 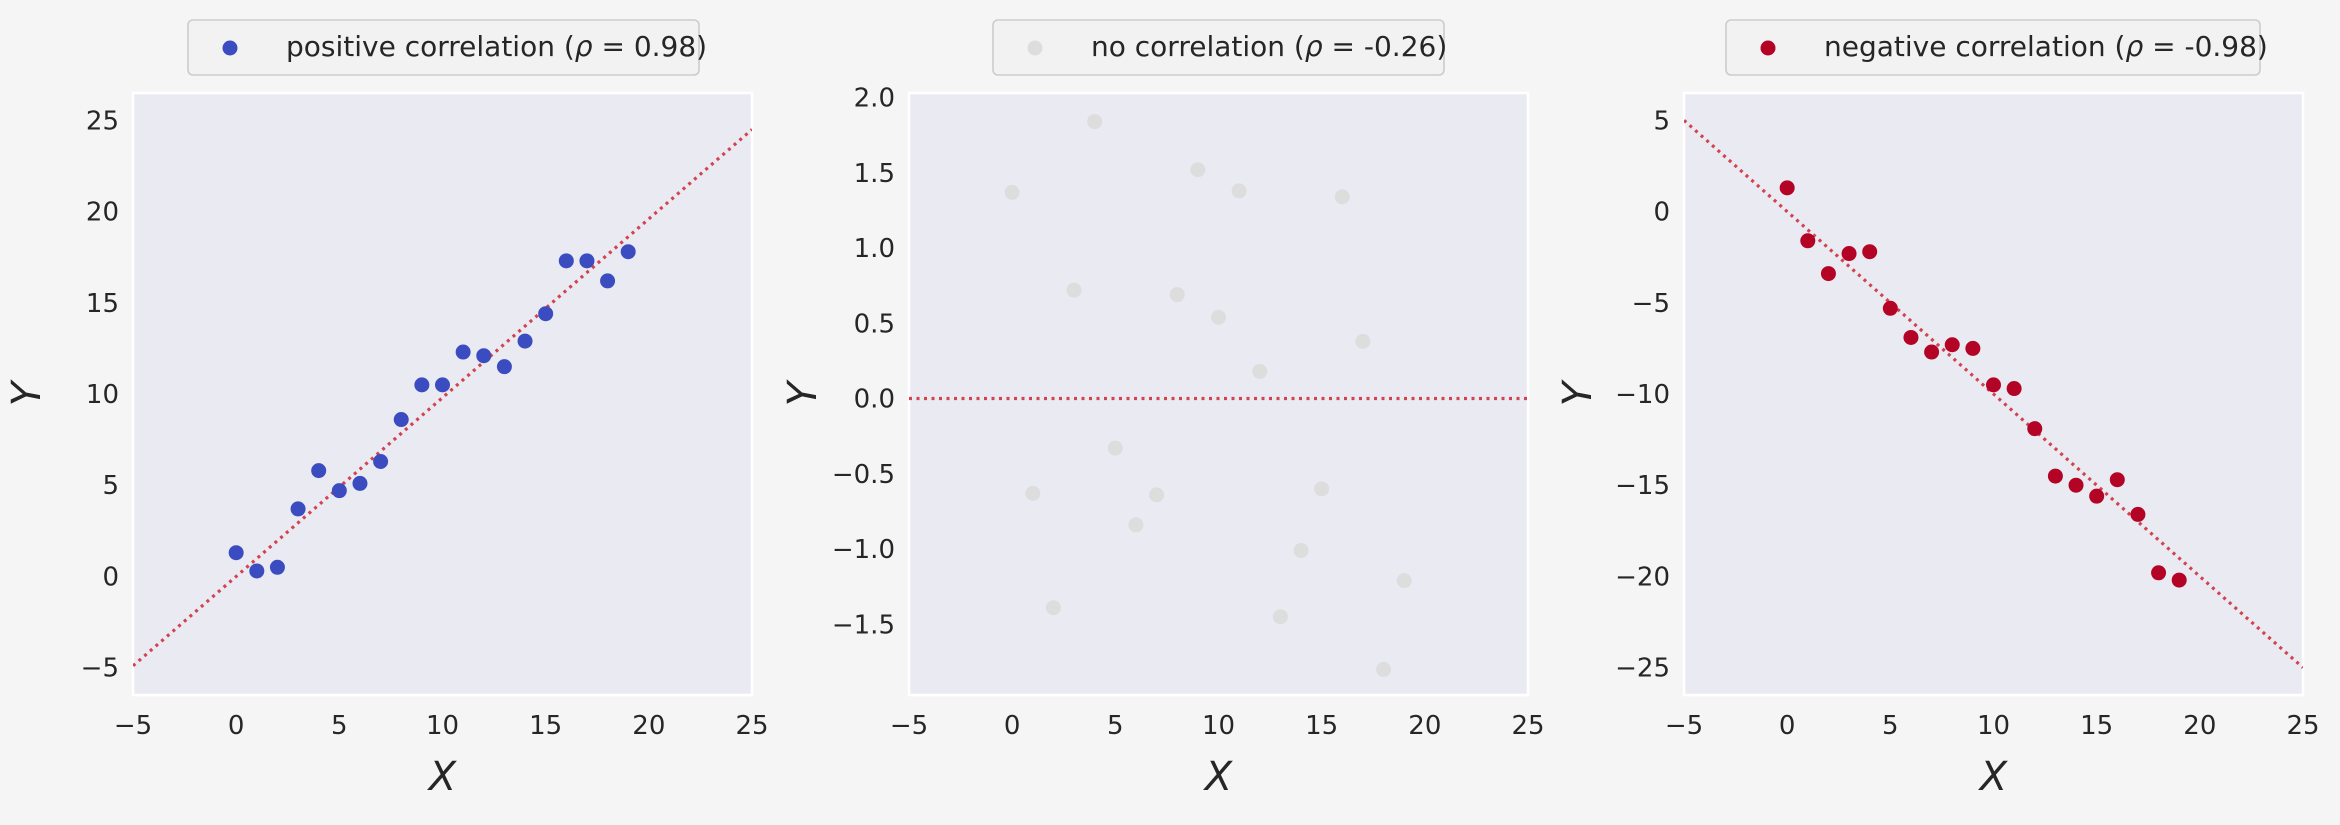 I want to click on x-tick-label: 5, so click(x=1890, y=726).